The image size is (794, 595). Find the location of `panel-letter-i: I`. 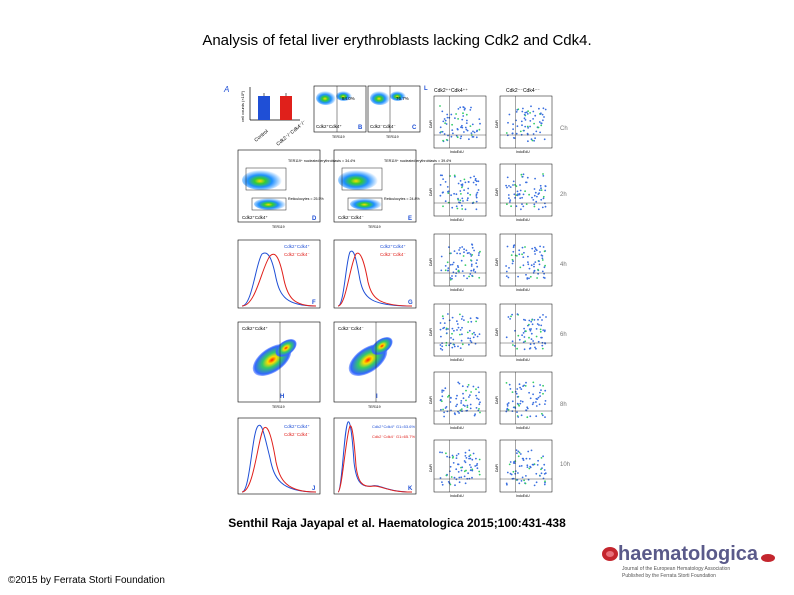

panel-letter-i: I is located at coordinates (377, 397).